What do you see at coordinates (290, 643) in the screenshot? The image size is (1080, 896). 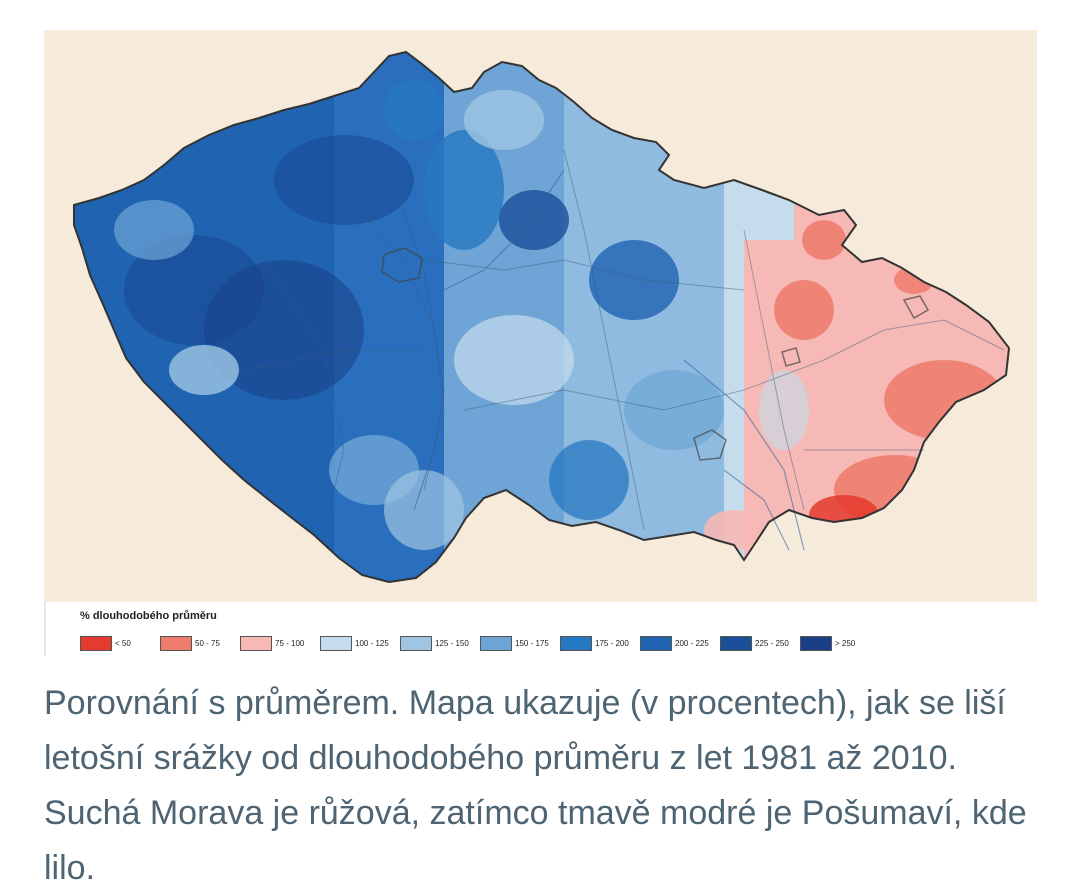 I see `legend-label: 75 - 100` at bounding box center [290, 643].